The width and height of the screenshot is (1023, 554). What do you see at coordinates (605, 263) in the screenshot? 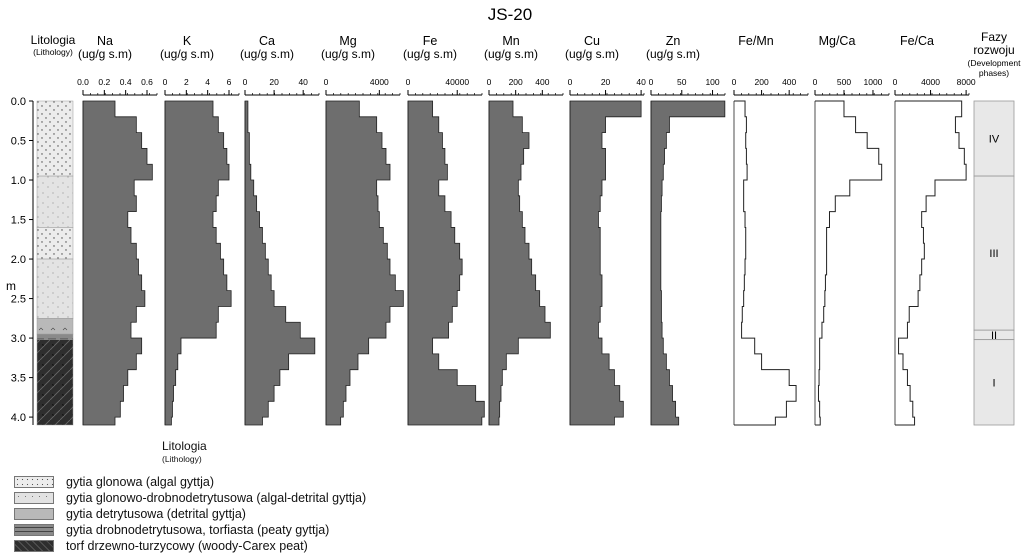
I see `panel-profile-cu` at bounding box center [605, 263].